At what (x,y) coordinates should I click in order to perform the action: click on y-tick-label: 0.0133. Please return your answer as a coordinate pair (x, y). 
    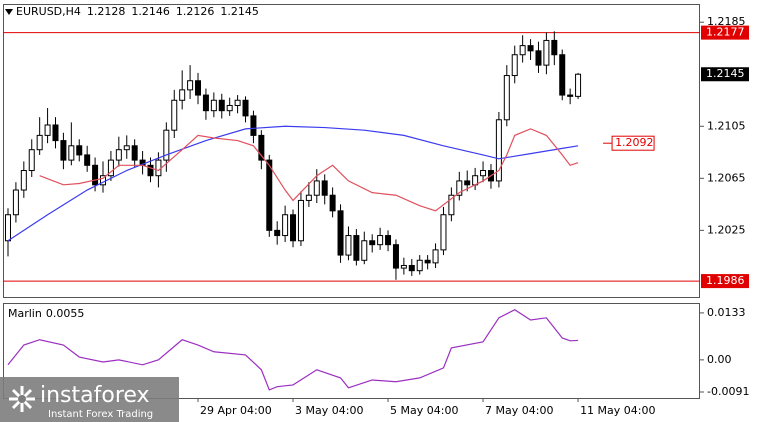
    Looking at the image, I should click on (726, 312).